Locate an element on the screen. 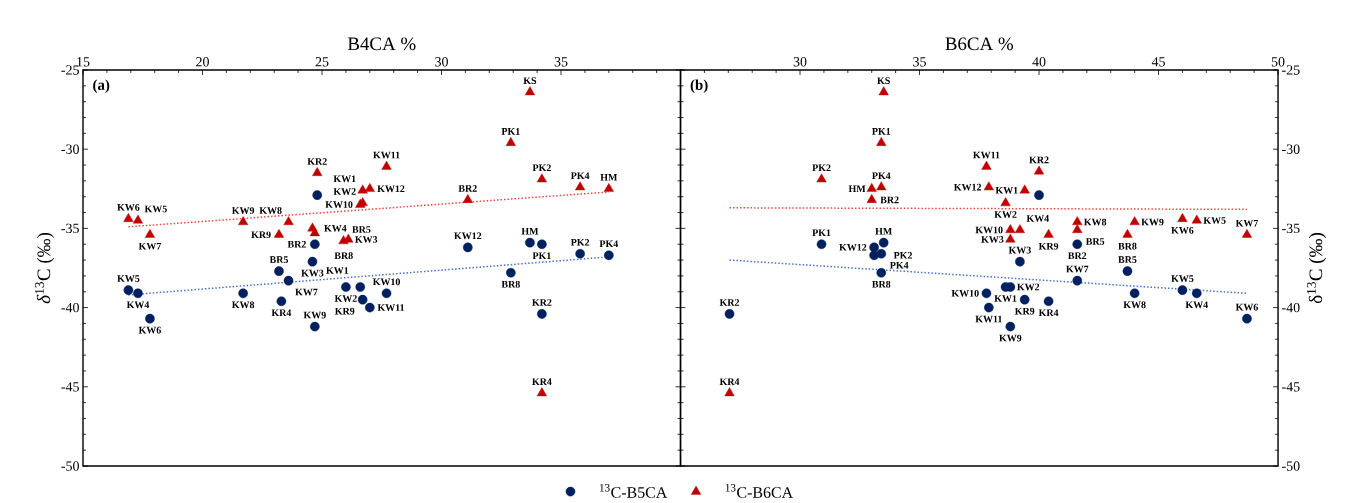 This screenshot has height=503, width=1348. x-axis-title: B6CA % is located at coordinates (979, 44).